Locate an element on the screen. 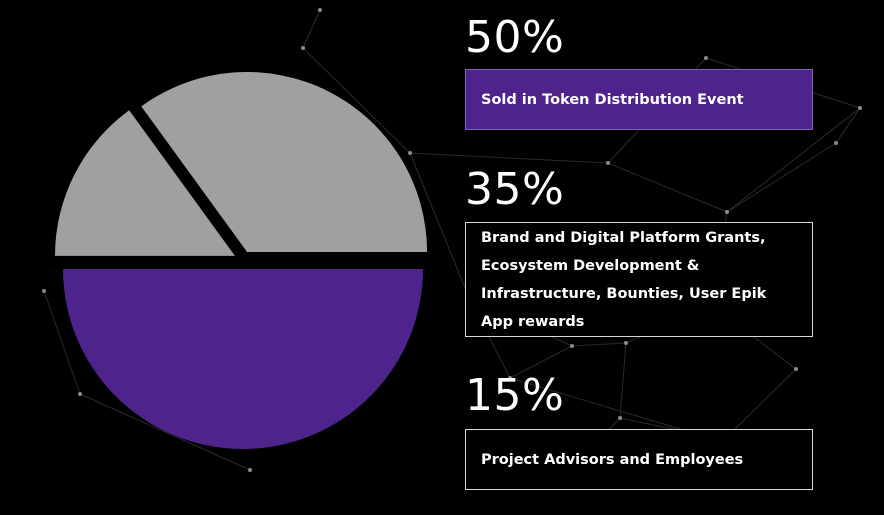 This screenshot has width=884, height=515. pie-slice-50-percent is located at coordinates (243, 359).